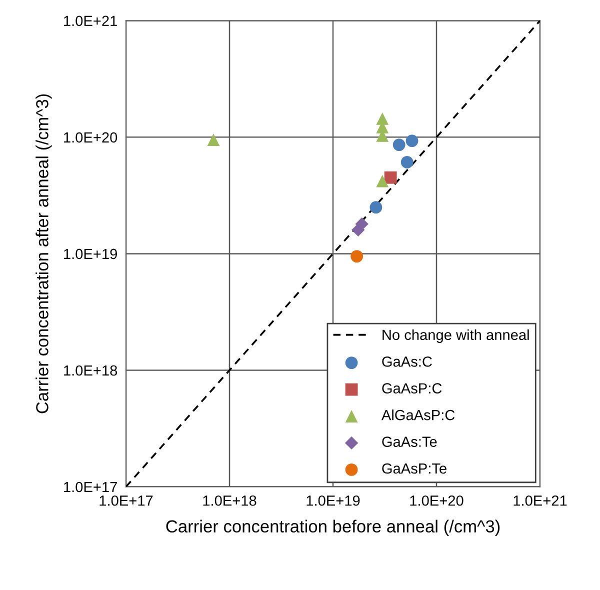 The height and width of the screenshot is (590, 600). What do you see at coordinates (126, 500) in the screenshot?
I see `x-tick-label: 1.0E+17` at bounding box center [126, 500].